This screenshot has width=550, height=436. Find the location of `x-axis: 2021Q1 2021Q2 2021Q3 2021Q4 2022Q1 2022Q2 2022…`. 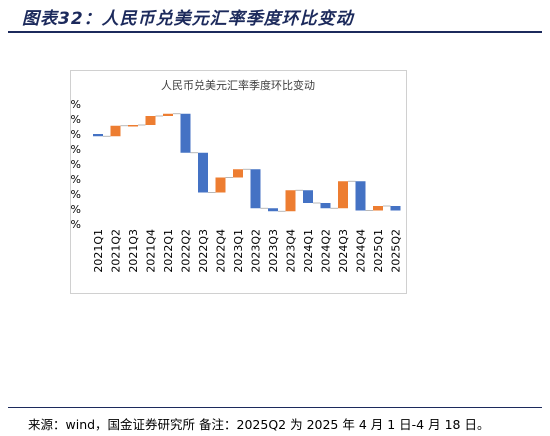

x-axis: 2021Q1 2021Q2 2021Q3 2021Q4 2022Q1 2022Q2 2022… is located at coordinates (247, 251).